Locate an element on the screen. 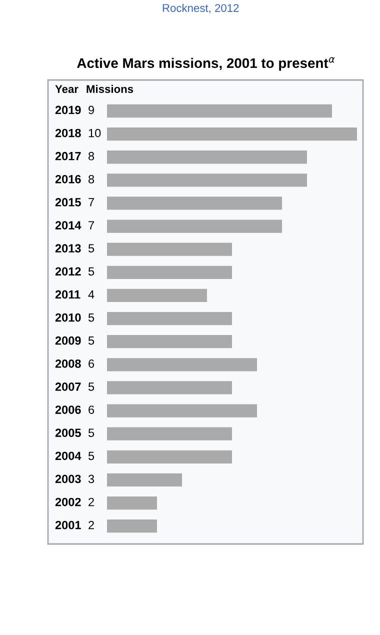 This screenshot has width=380, height=635. y-tick-label: 2016 is located at coordinates (68, 179).